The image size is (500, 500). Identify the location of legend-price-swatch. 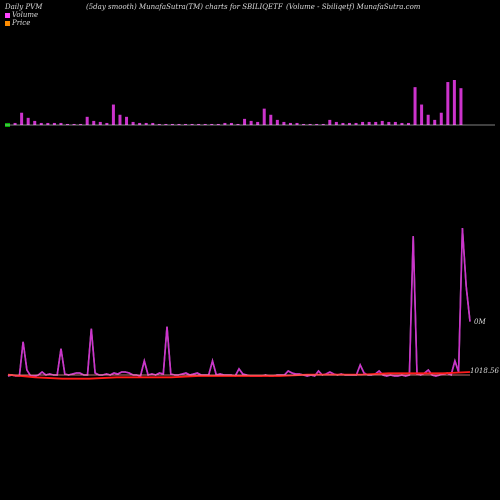
(7, 23).